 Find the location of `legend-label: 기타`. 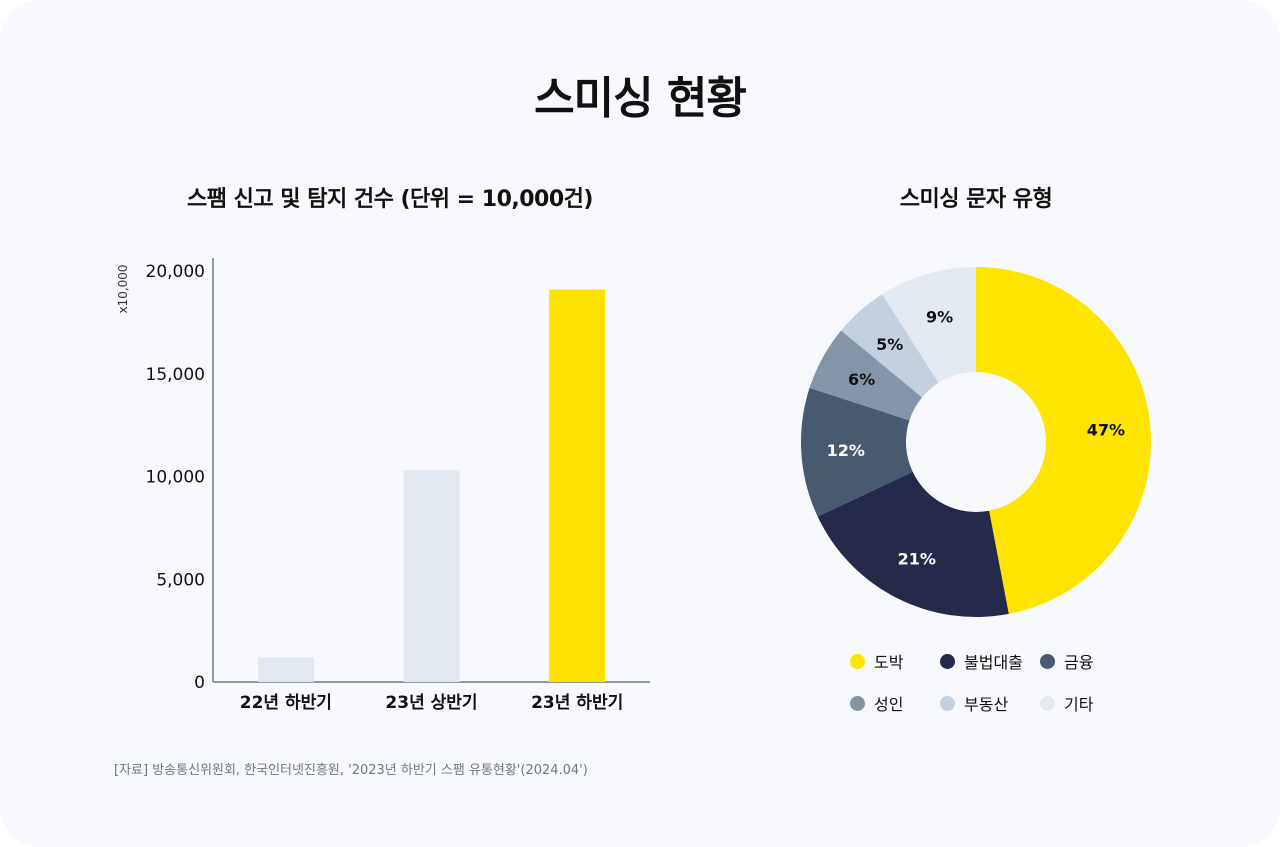

legend-label: 기타 is located at coordinates (1079, 704).